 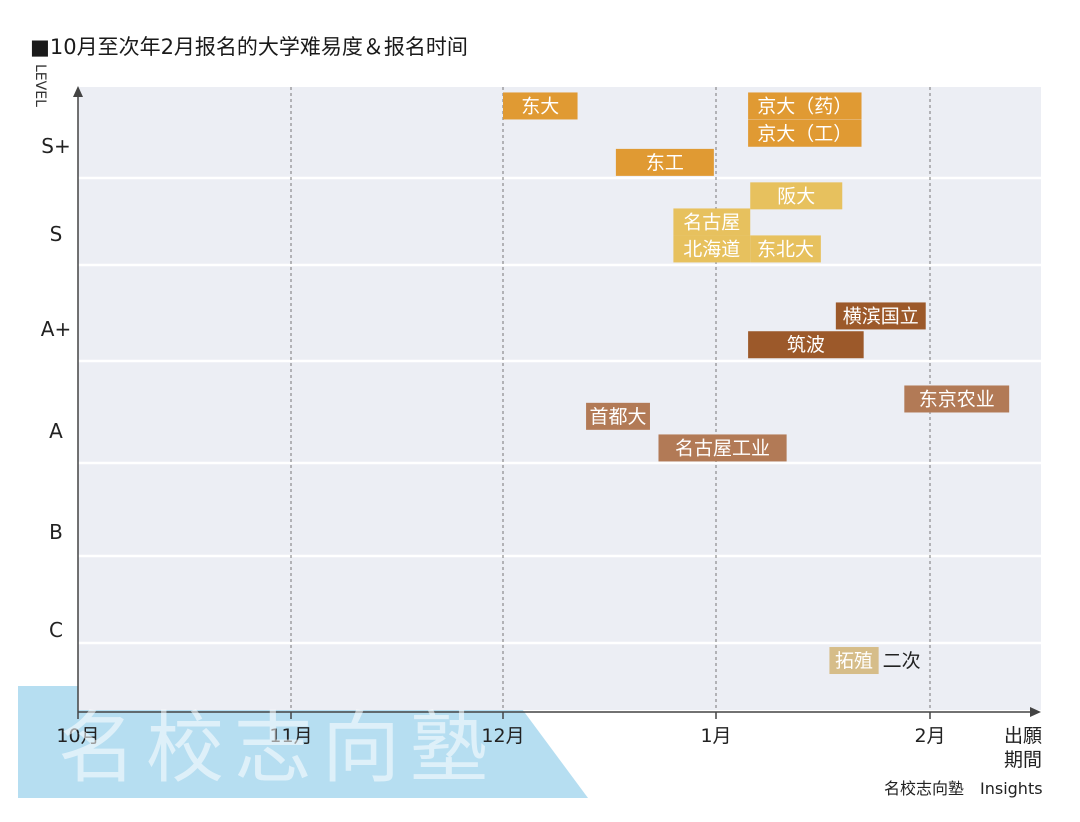 I want to click on bar-label: 阪大, so click(x=796, y=196).